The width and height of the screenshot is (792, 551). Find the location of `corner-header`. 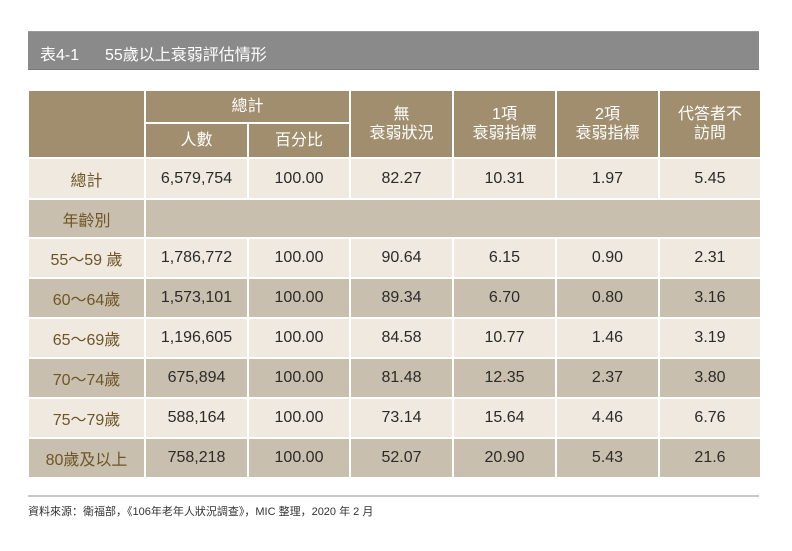

corner-header is located at coordinates (86, 124).